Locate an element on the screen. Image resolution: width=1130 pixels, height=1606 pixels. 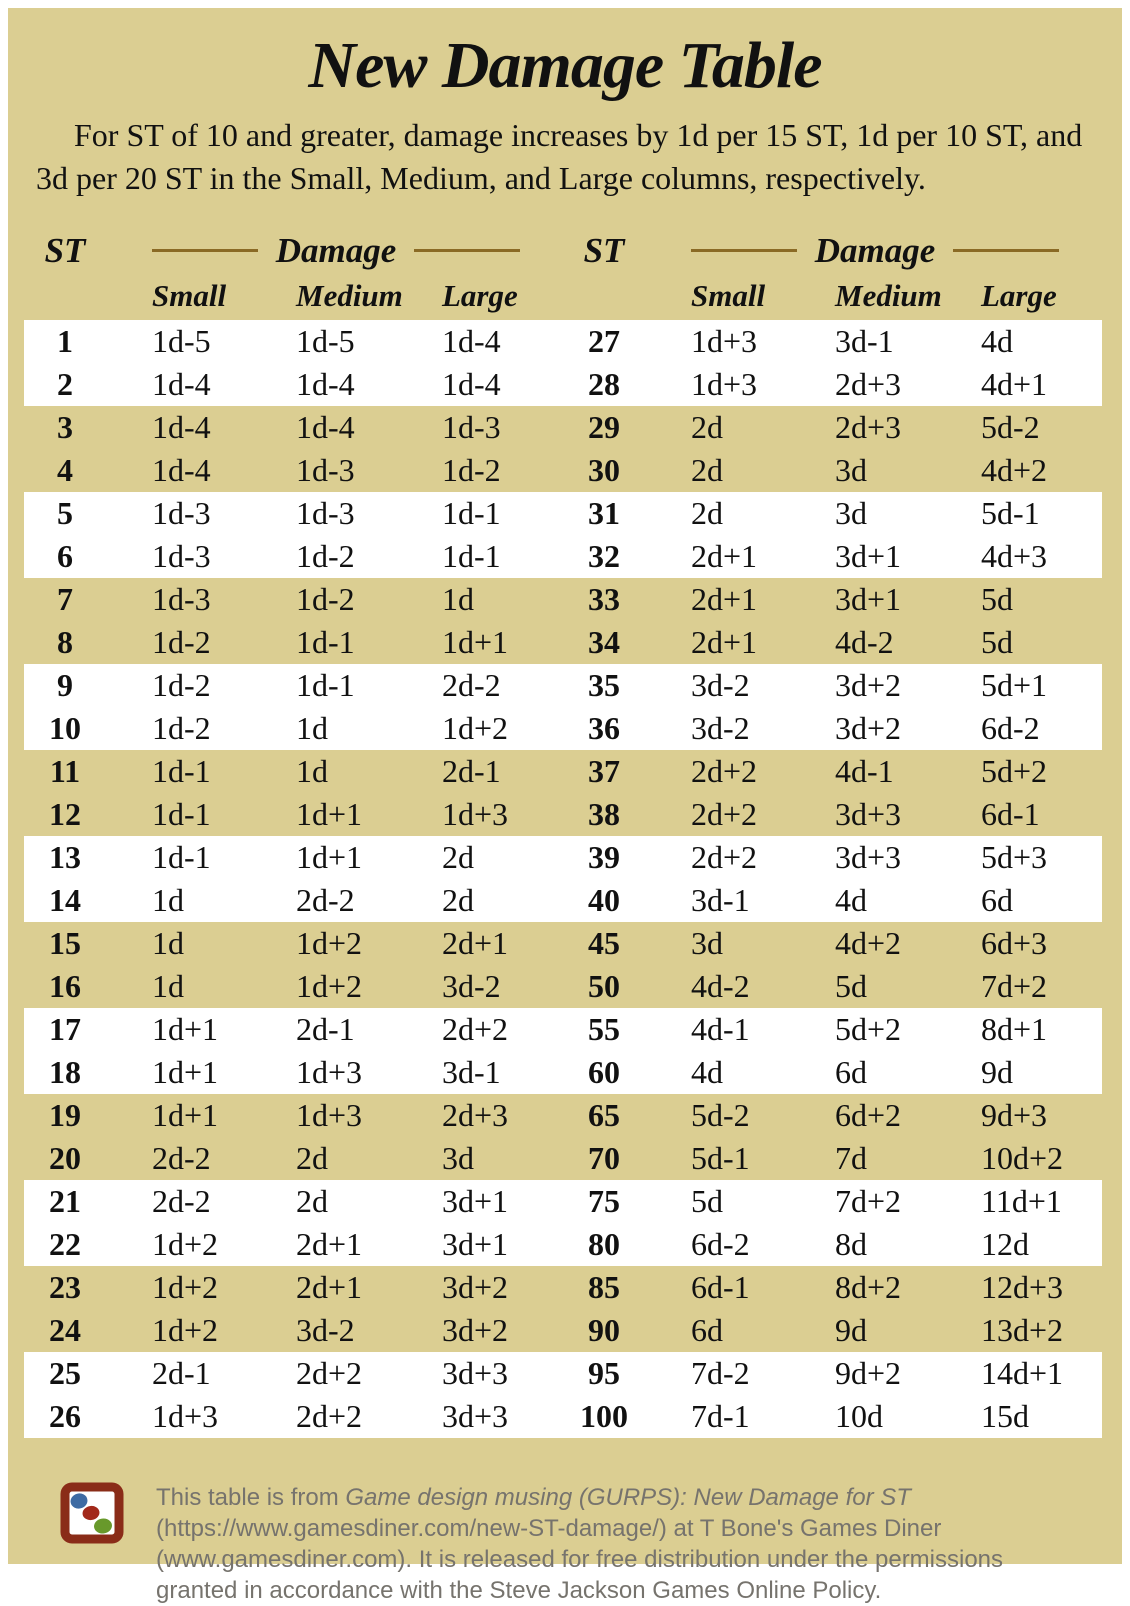
st-value: 8 is located at coordinates (65, 641).